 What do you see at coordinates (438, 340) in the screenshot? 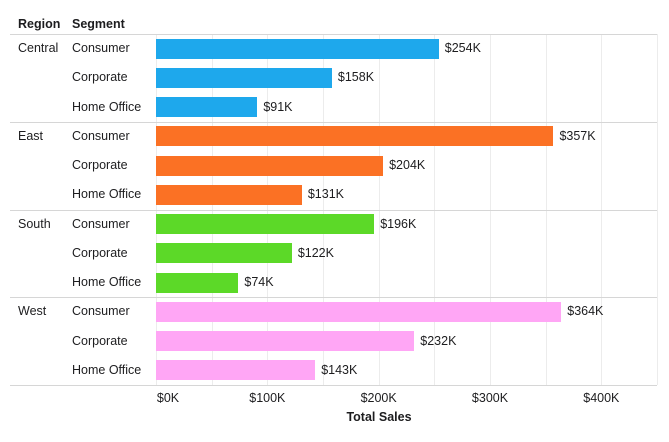
I see `bar-value-label: $232K` at bounding box center [438, 340].